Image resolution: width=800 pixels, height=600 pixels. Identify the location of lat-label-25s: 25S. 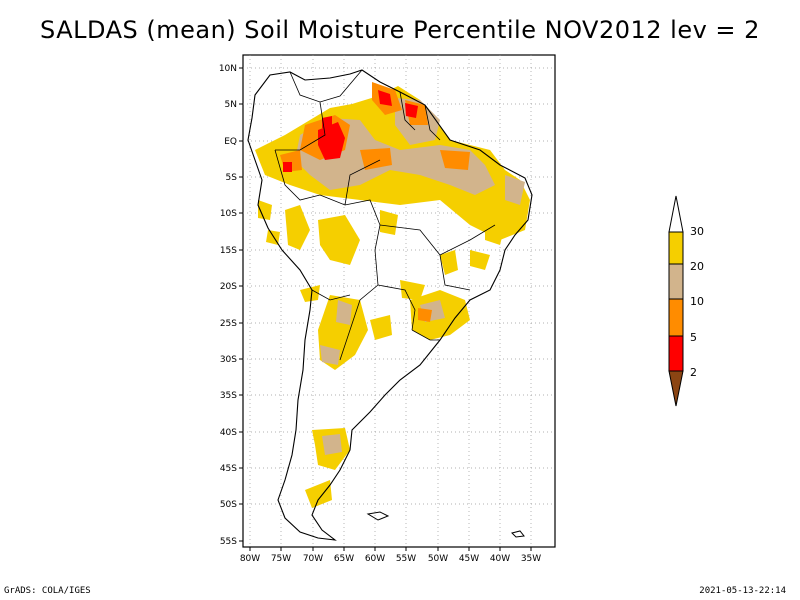
(228, 324).